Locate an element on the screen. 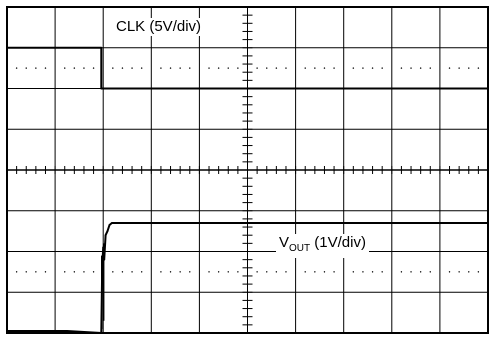  clk-label-text: CLK (5V/div) is located at coordinates (159, 26).